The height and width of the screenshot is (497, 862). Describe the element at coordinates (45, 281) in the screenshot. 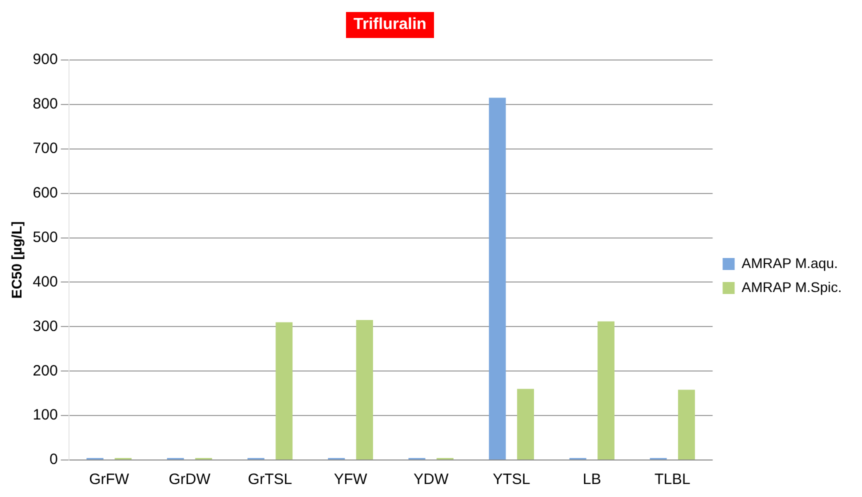

I see `y-tick-label: 400` at that location.